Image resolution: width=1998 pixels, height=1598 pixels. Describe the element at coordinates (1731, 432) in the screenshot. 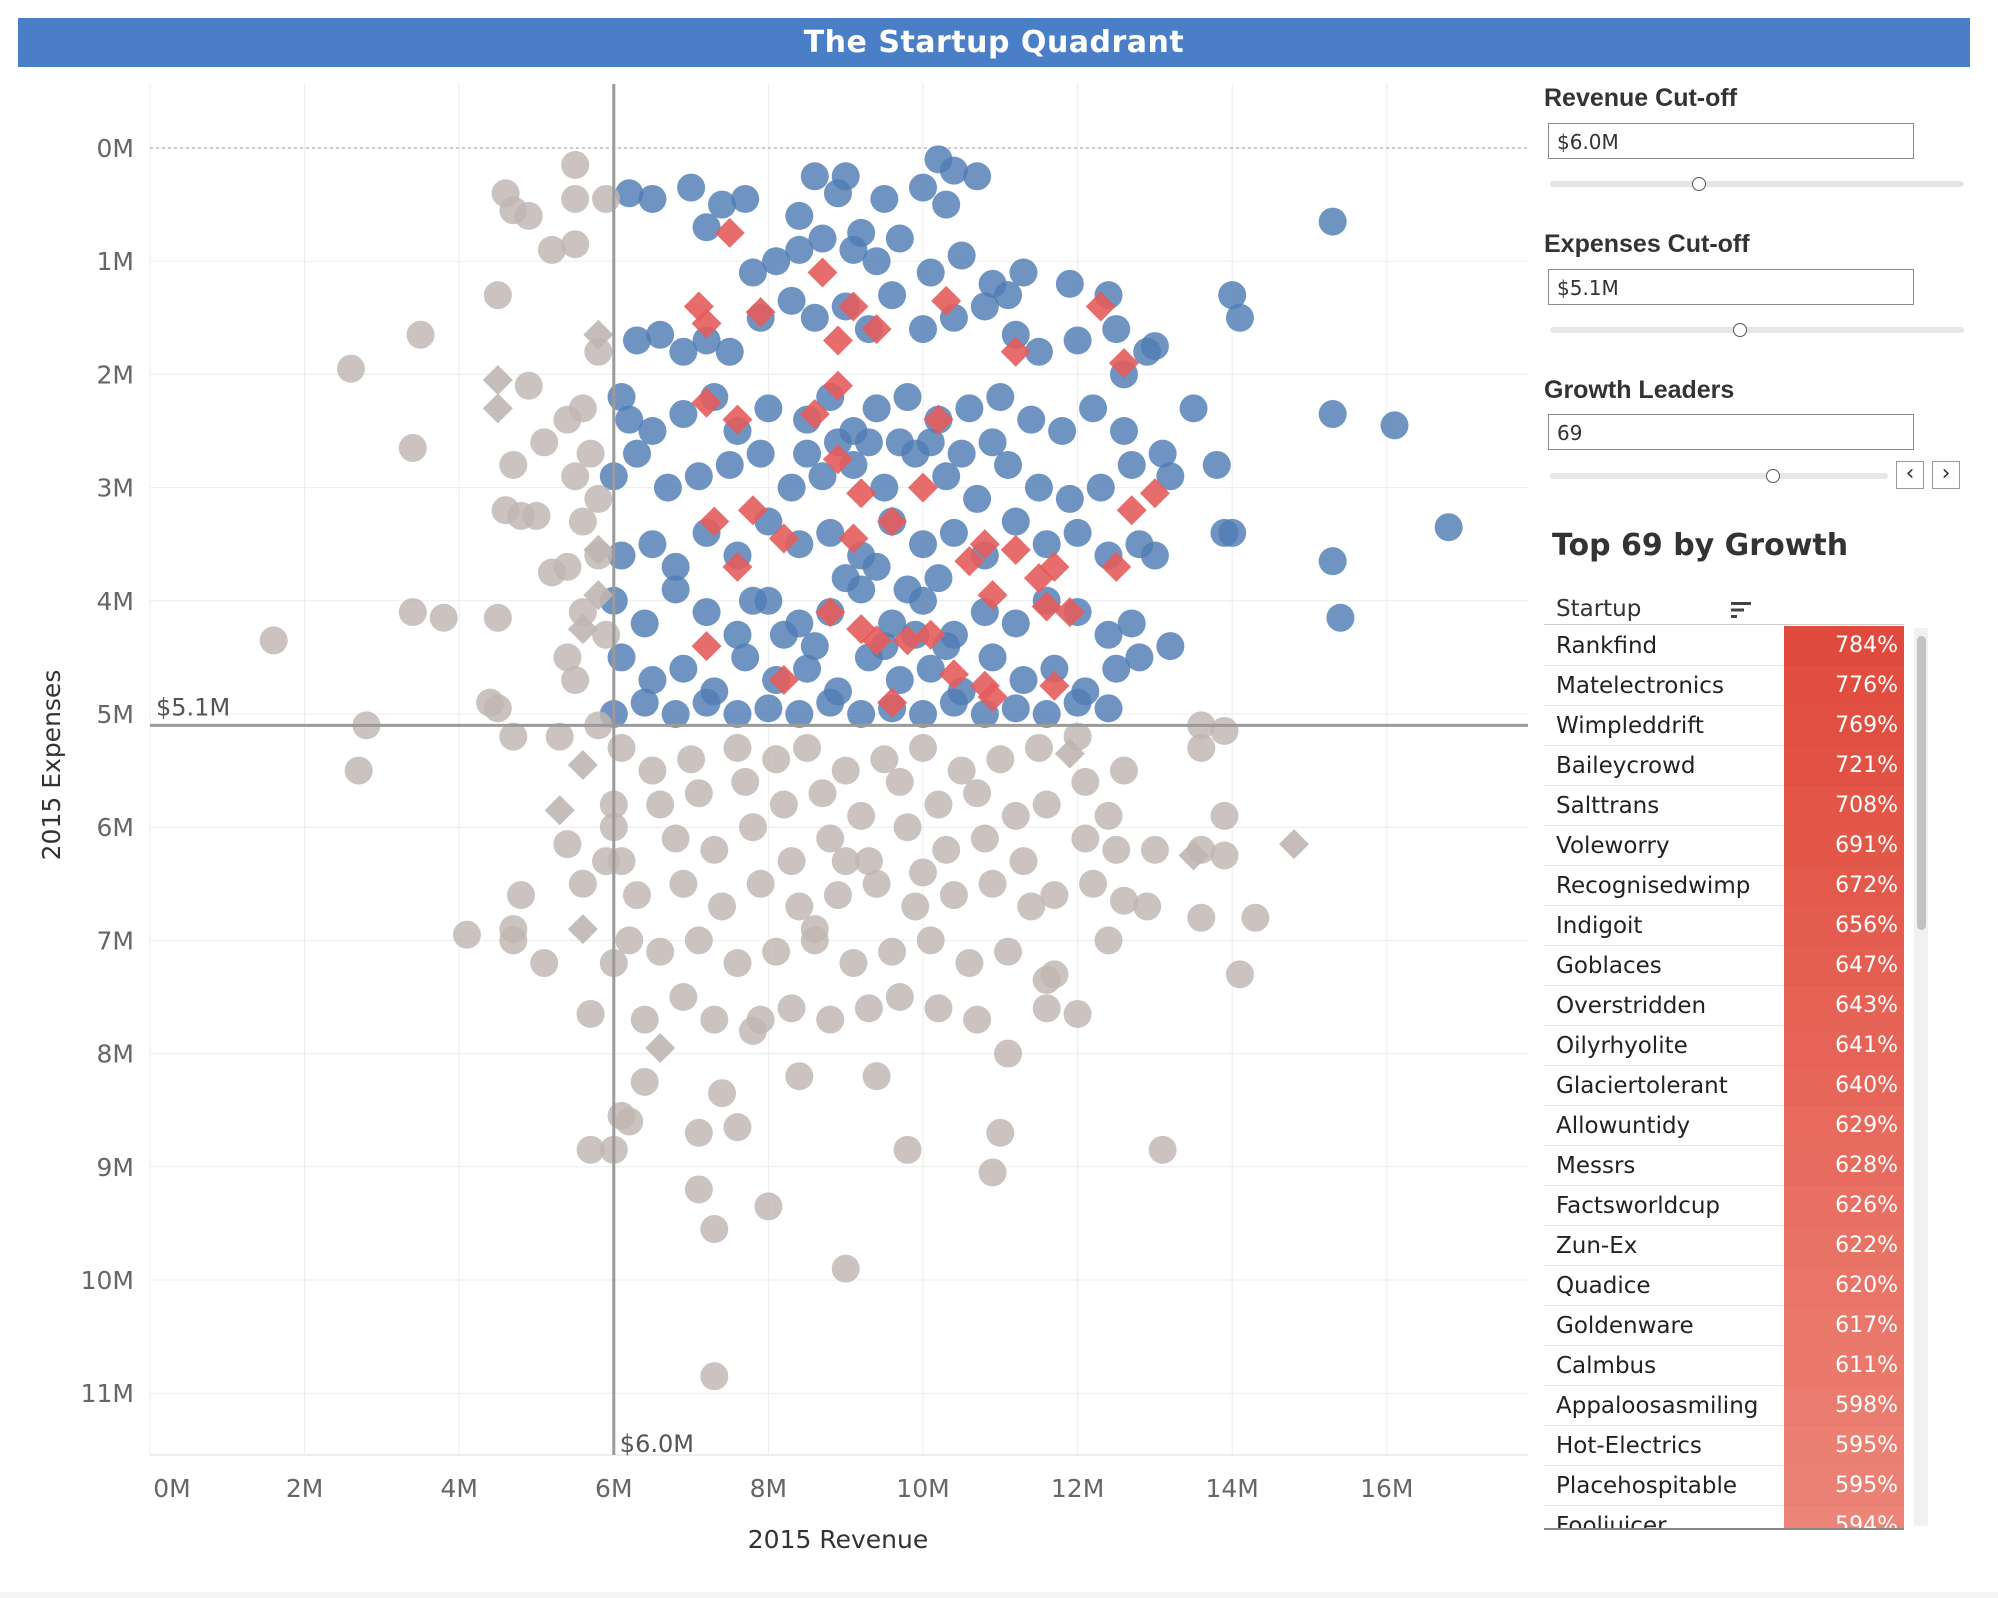

I see `growth-leaders-input: 69` at that location.